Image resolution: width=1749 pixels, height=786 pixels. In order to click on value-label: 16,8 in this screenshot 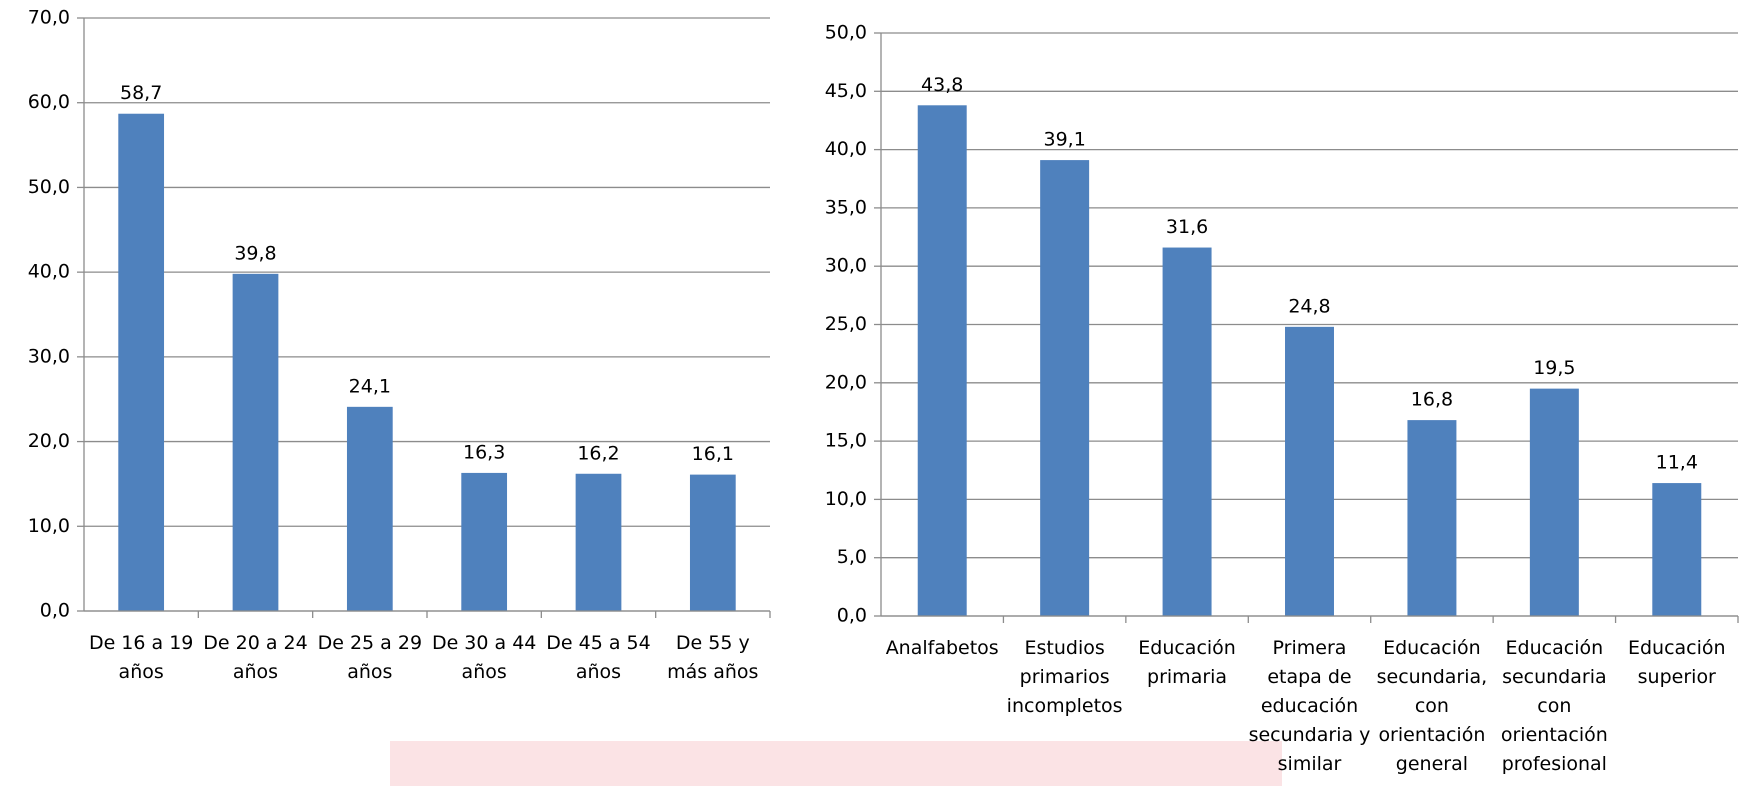, I will do `click(1432, 400)`.